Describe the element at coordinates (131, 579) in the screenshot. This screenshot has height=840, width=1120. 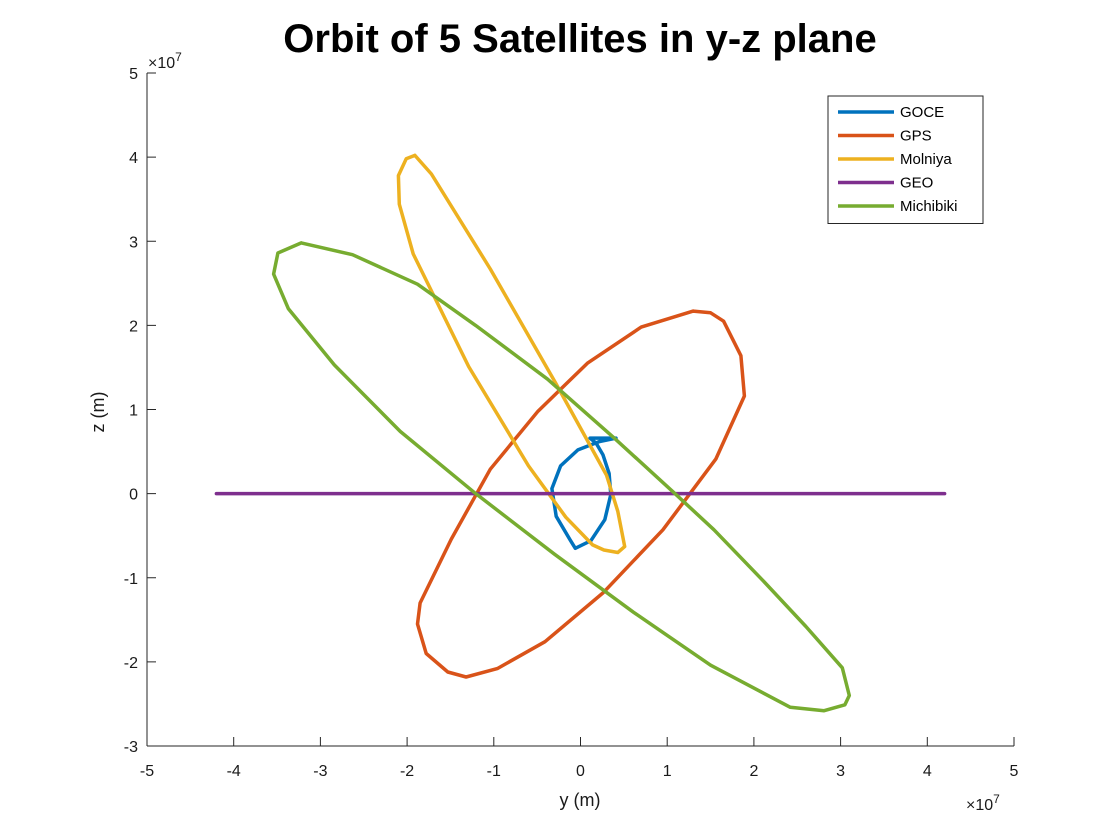
I see `y-tick-label: -1` at that location.